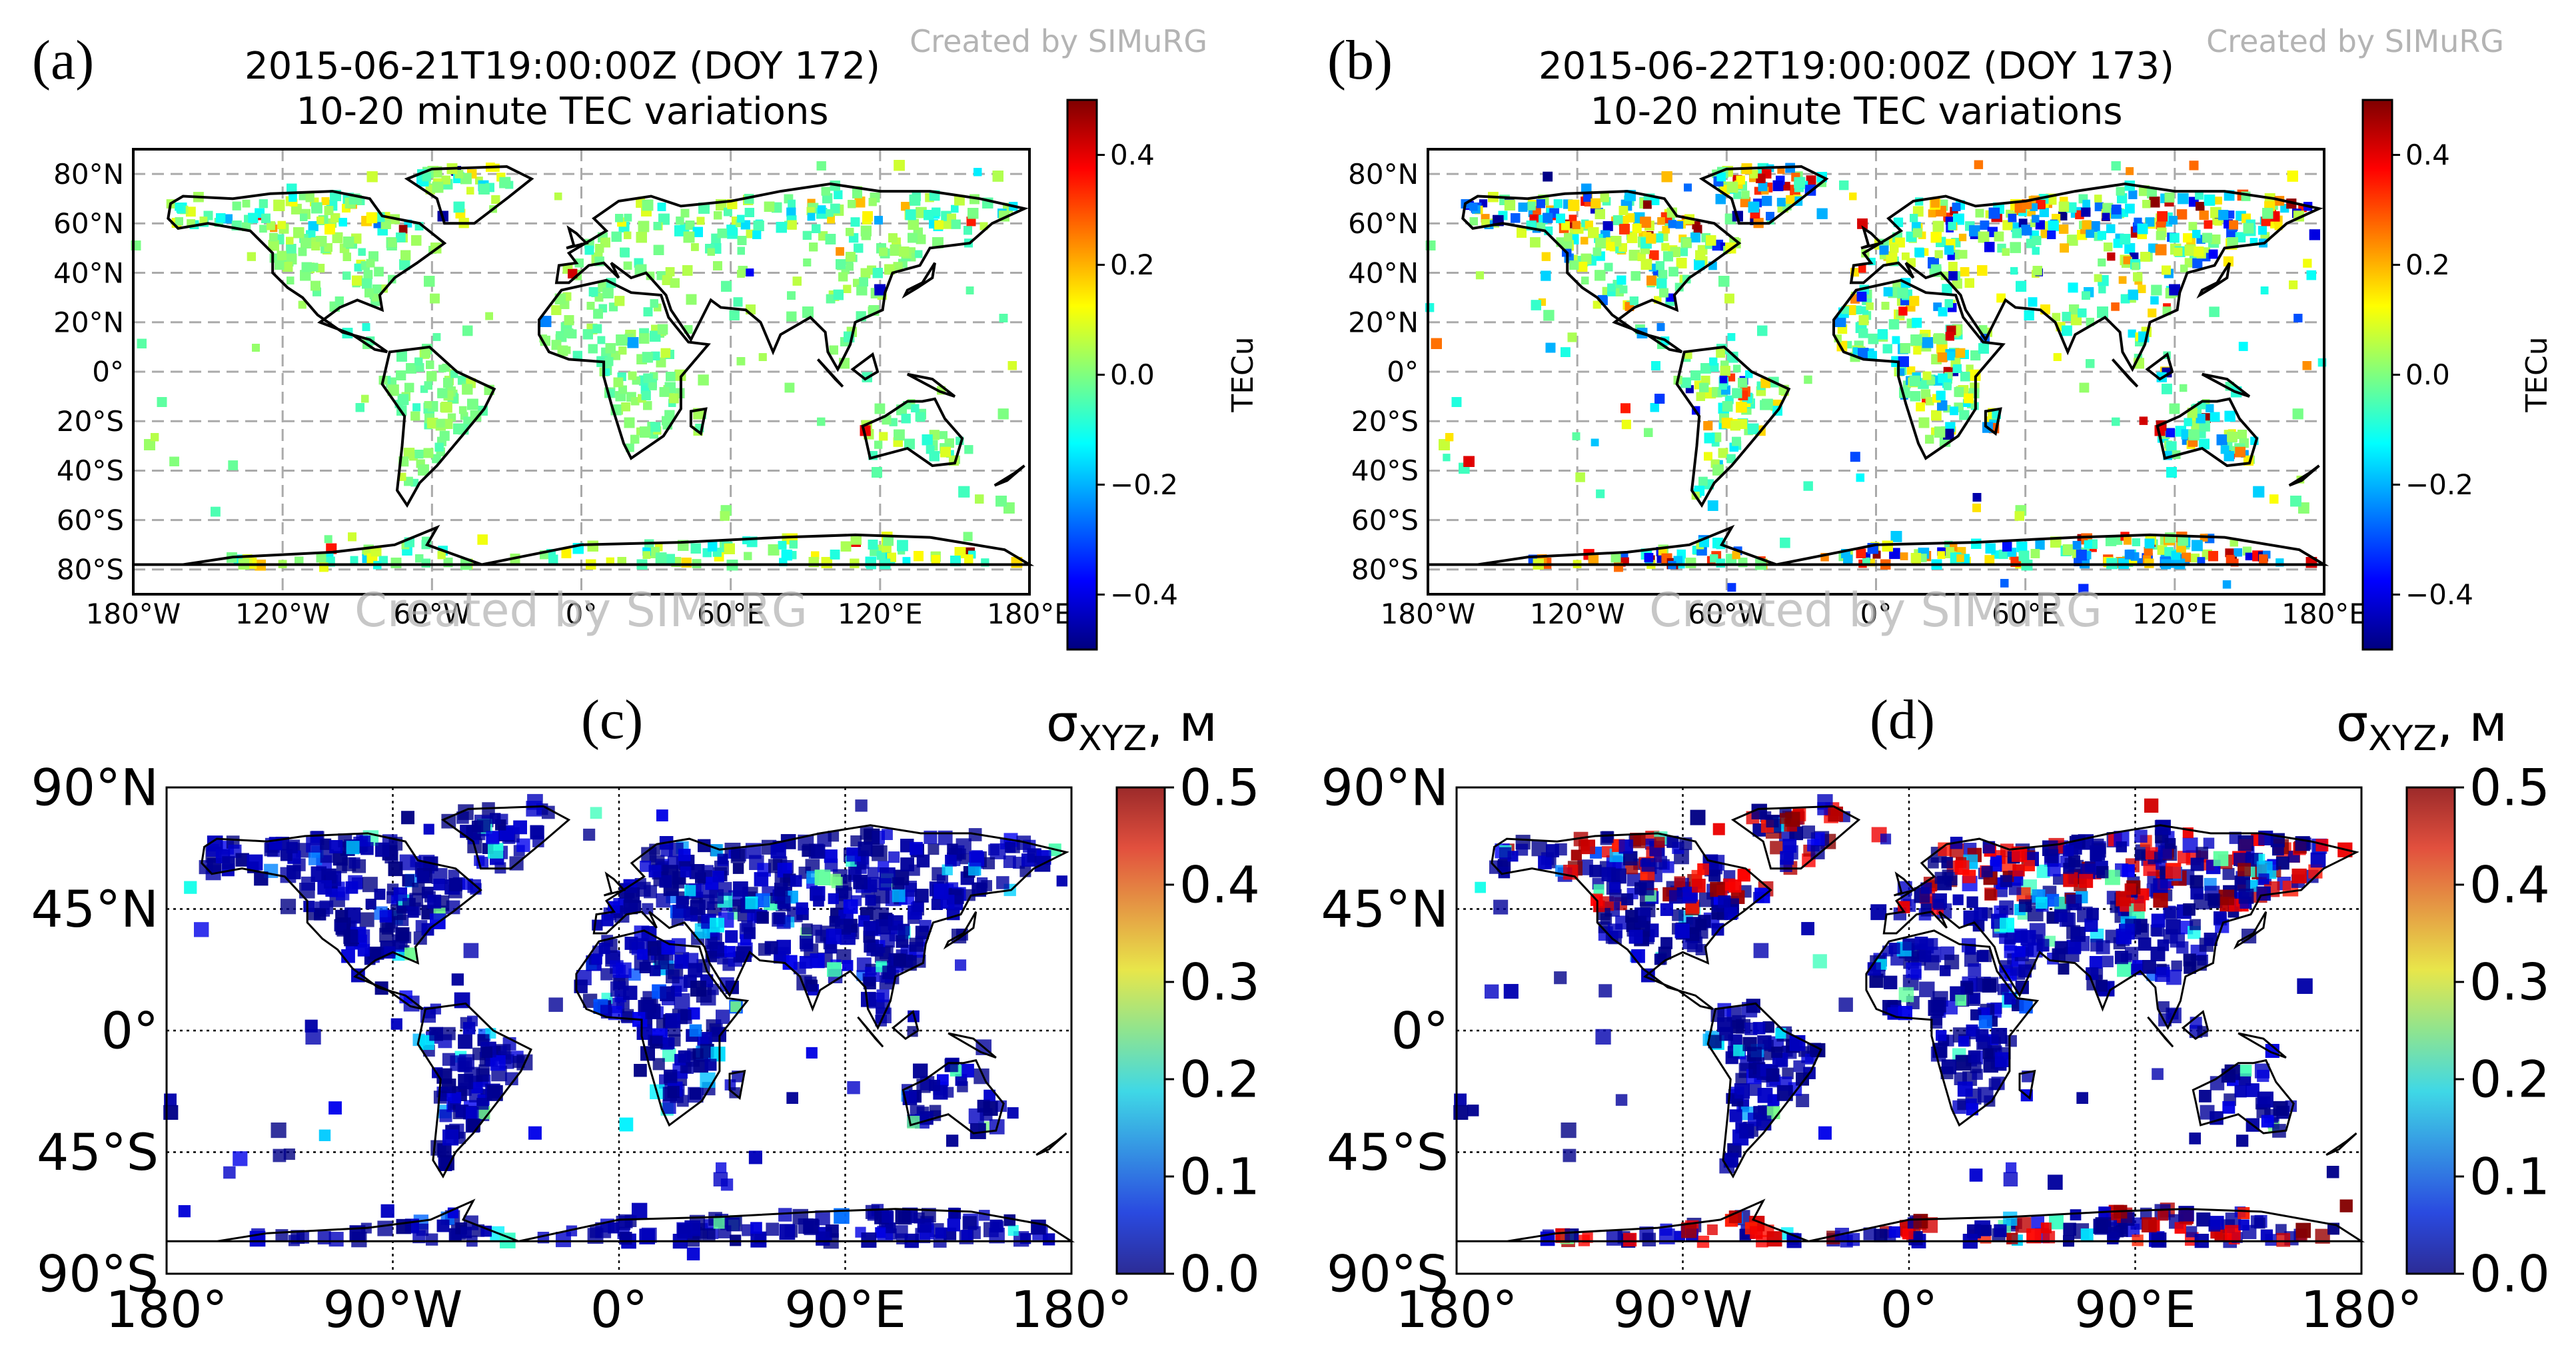 This screenshot has width=2576, height=1359. I want to click on chart-title: 2015-06-22T19:00:00Z (DOY 173), so click(1857, 66).